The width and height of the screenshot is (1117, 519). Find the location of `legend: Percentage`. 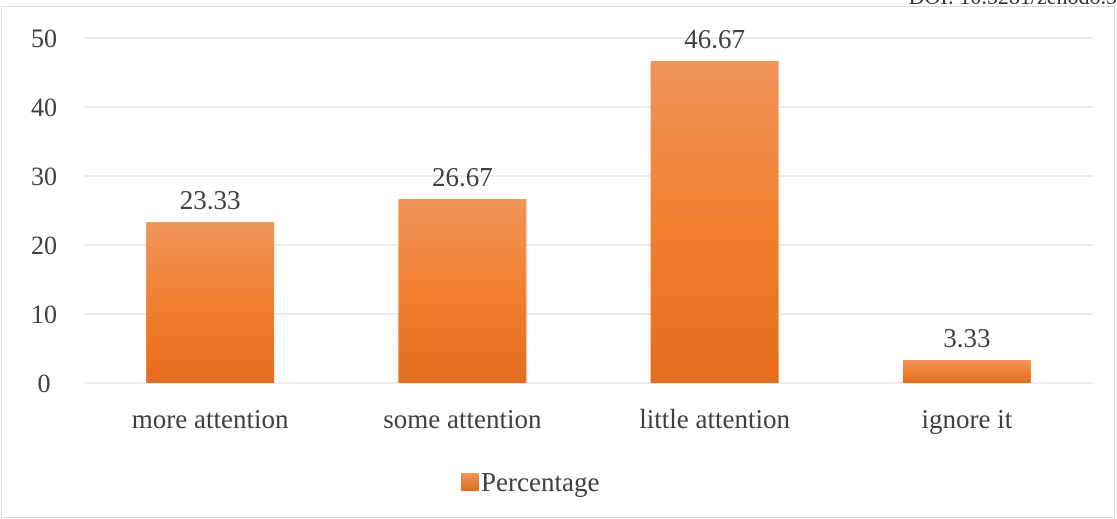

legend: Percentage is located at coordinates (530, 482).